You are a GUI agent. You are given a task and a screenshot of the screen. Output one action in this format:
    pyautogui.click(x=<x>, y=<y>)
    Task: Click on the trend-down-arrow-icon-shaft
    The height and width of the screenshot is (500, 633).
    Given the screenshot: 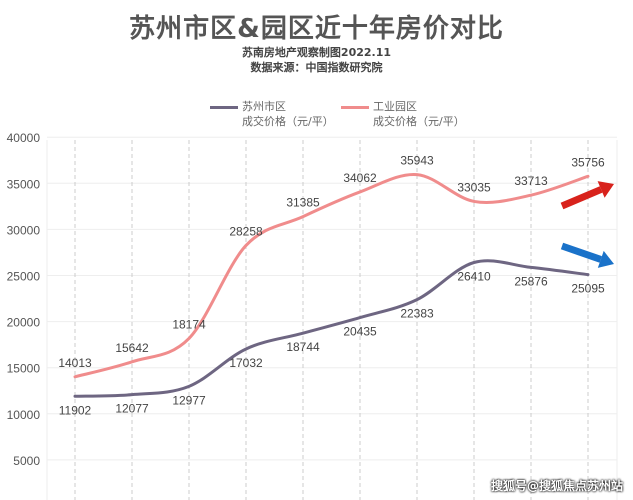 What is the action you would take?
    pyautogui.click(x=581, y=252)
    